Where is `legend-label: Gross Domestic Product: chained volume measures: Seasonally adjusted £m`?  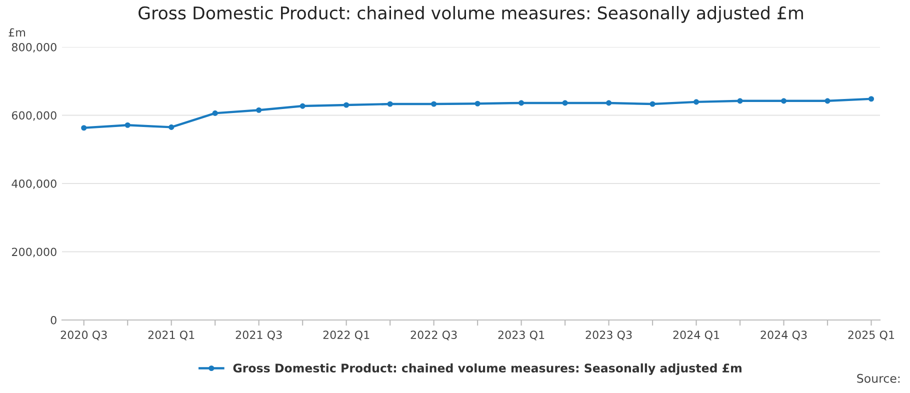 legend-label: Gross Domestic Product: chained volume measures: Seasonally adjusted £m is located at coordinates (487, 369).